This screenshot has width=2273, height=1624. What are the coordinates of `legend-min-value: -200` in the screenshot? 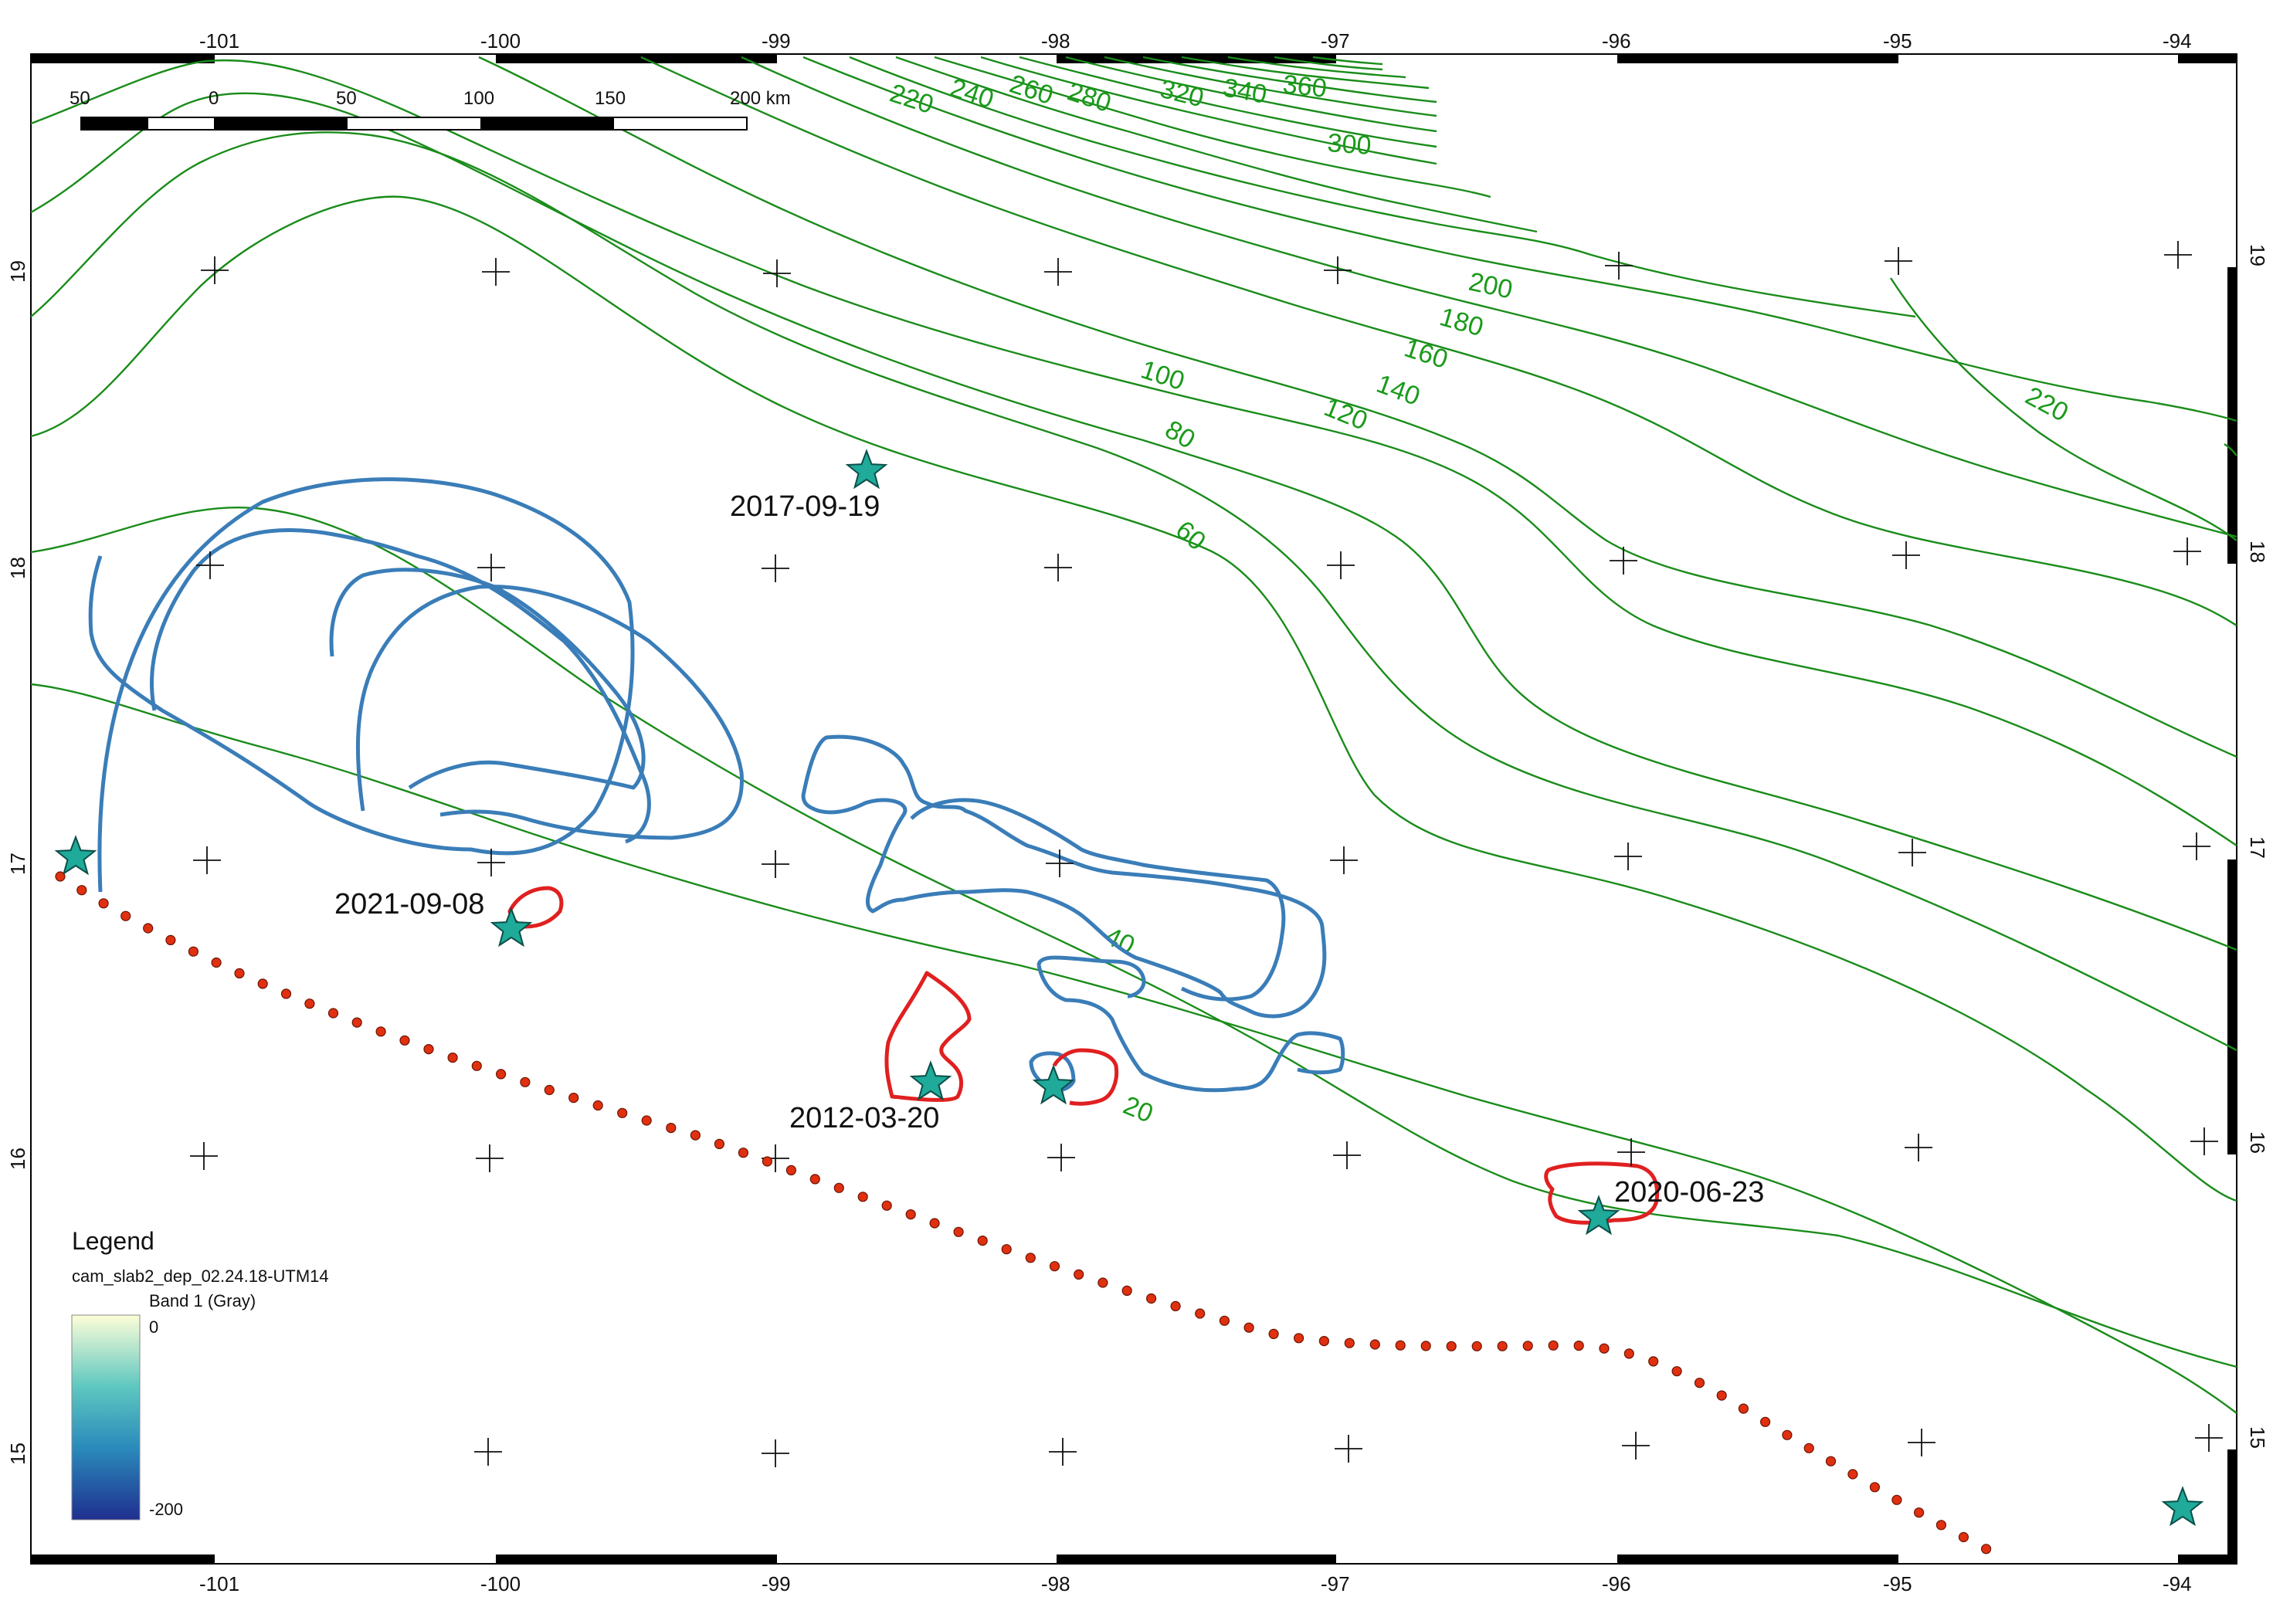 It's located at (166, 1509).